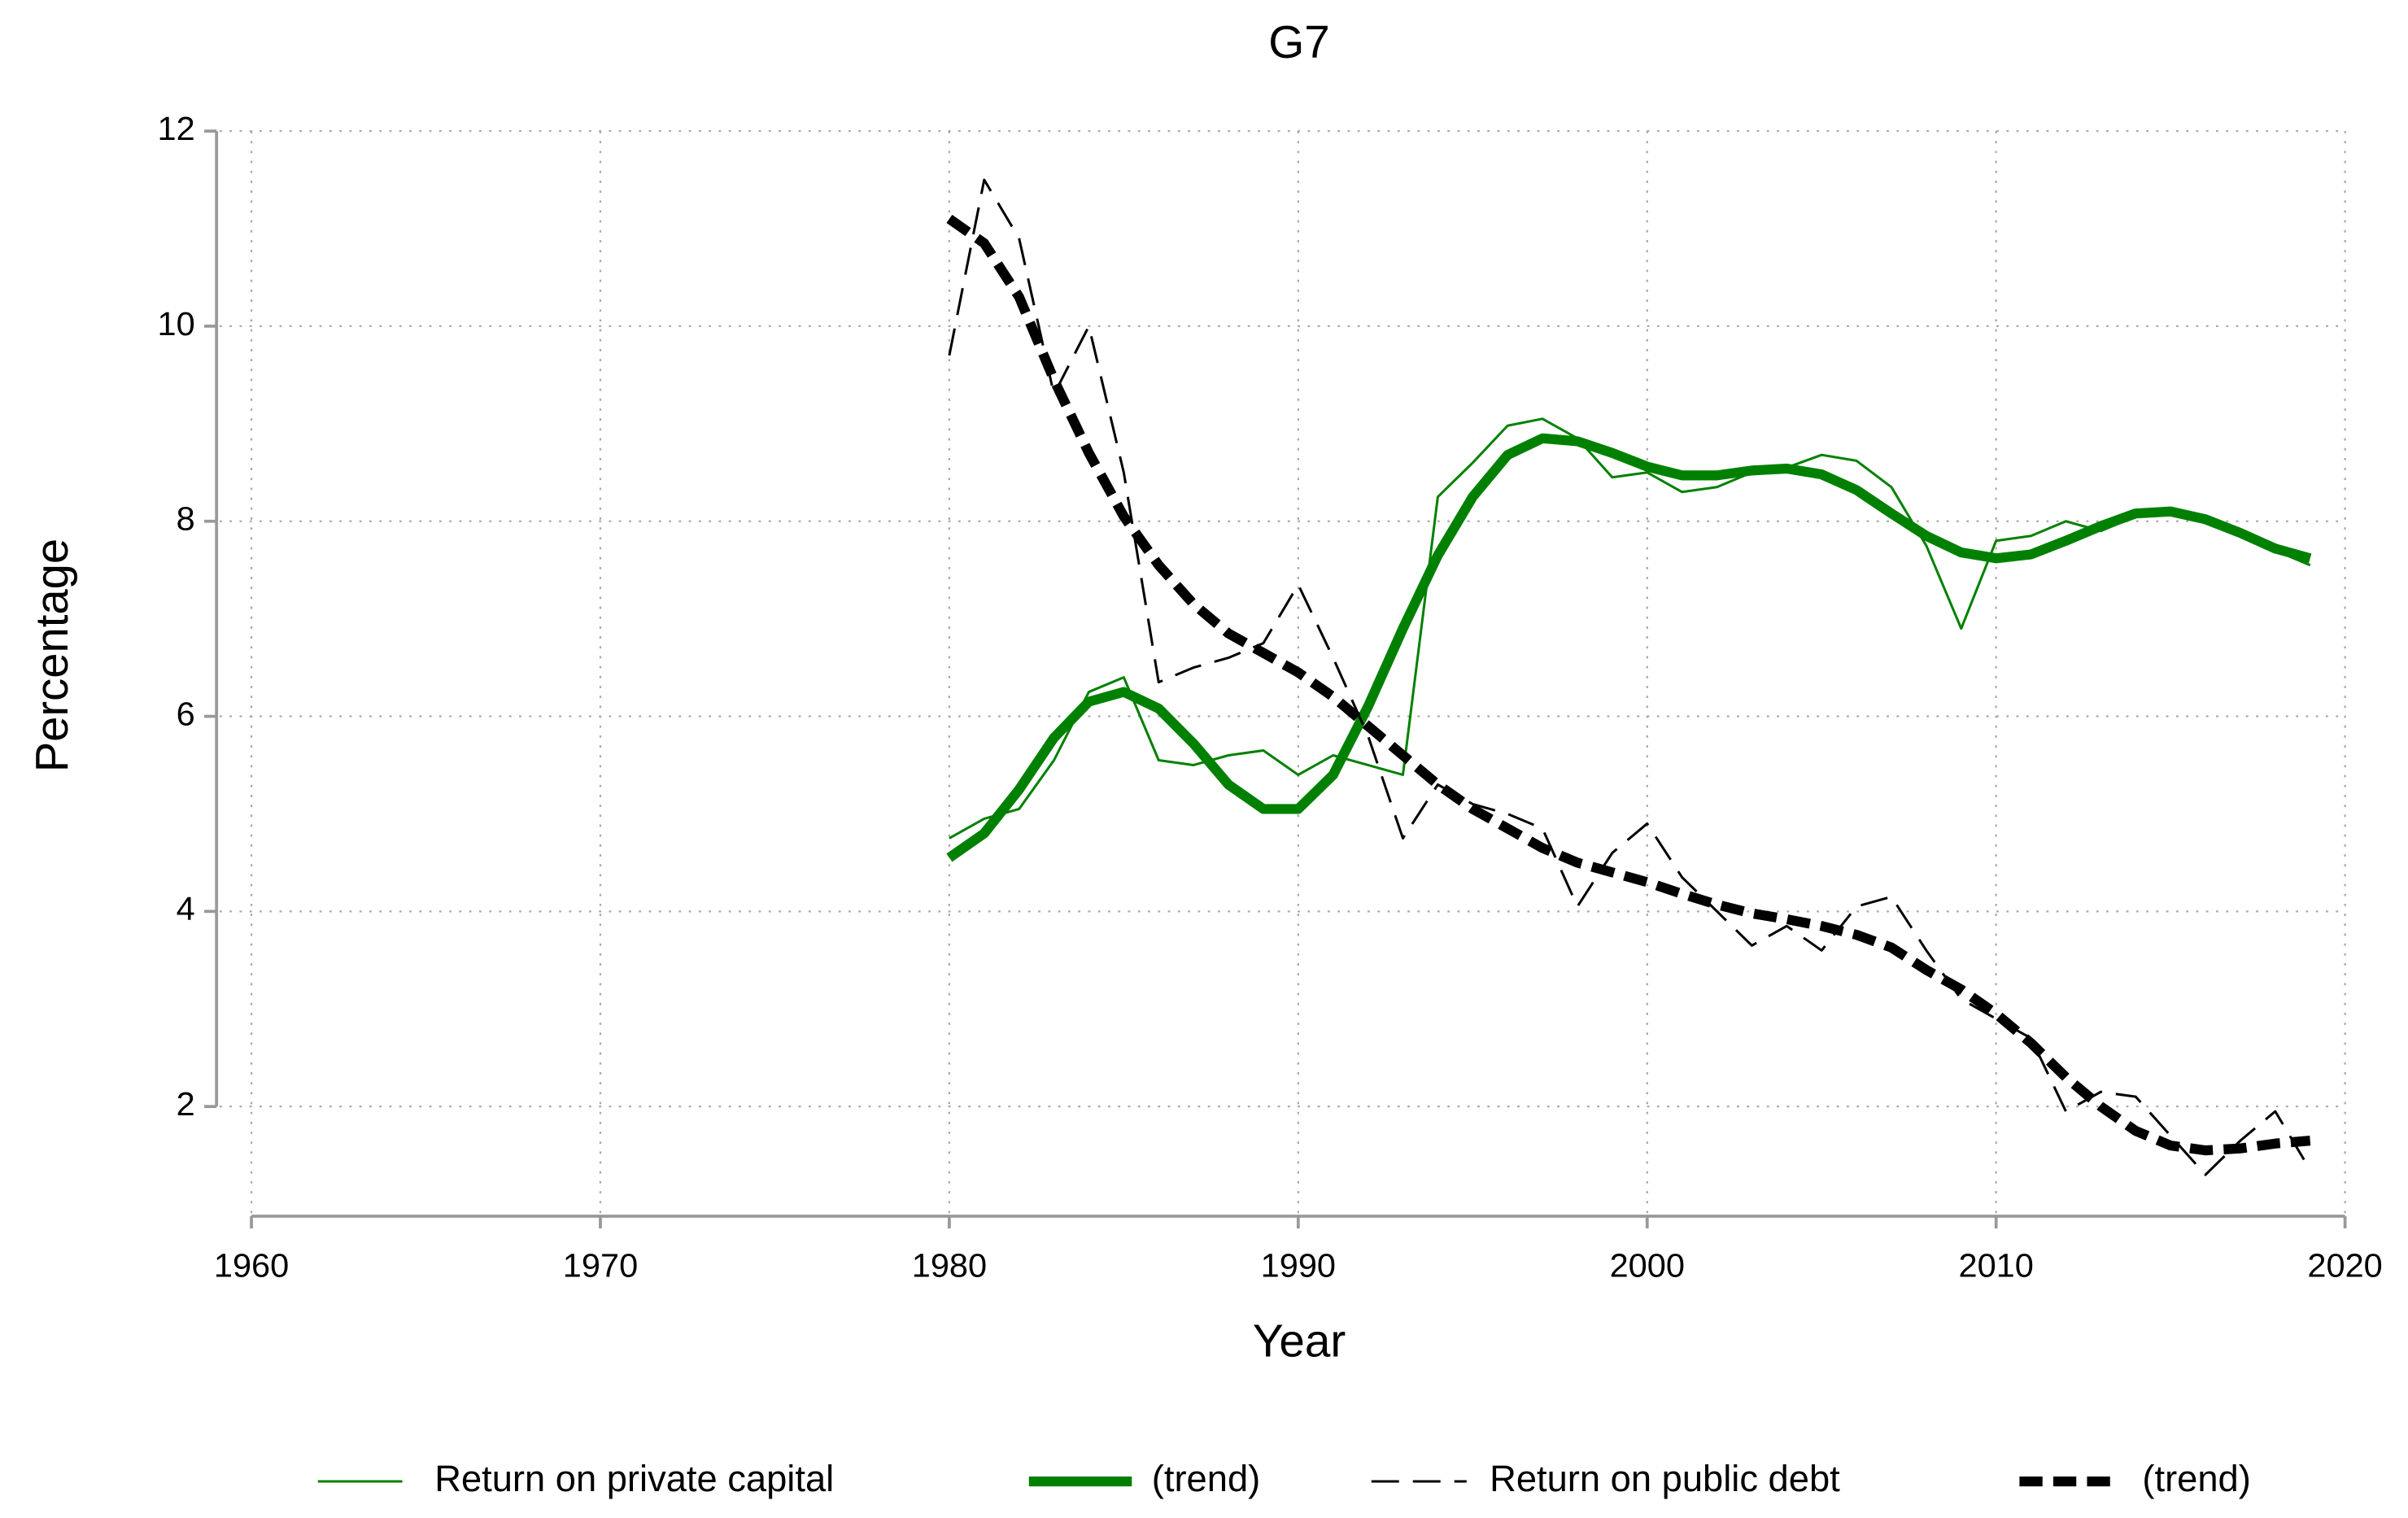  What do you see at coordinates (949, 1266) in the screenshot?
I see `x-tick-label: 1980` at bounding box center [949, 1266].